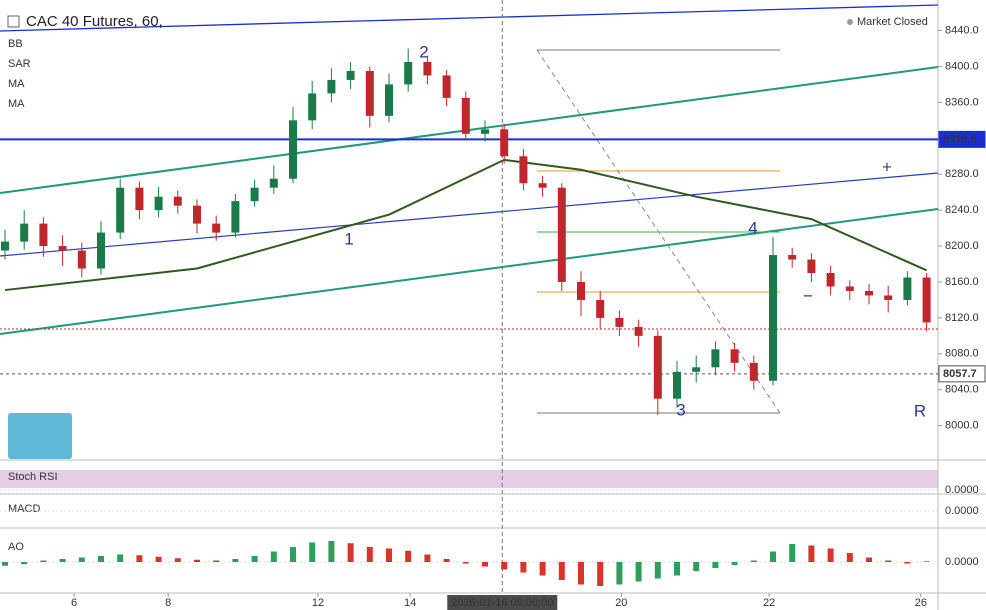 This screenshot has width=986, height=610. What do you see at coordinates (621, 603) in the screenshot?
I see `x-tick-label: 20` at bounding box center [621, 603].